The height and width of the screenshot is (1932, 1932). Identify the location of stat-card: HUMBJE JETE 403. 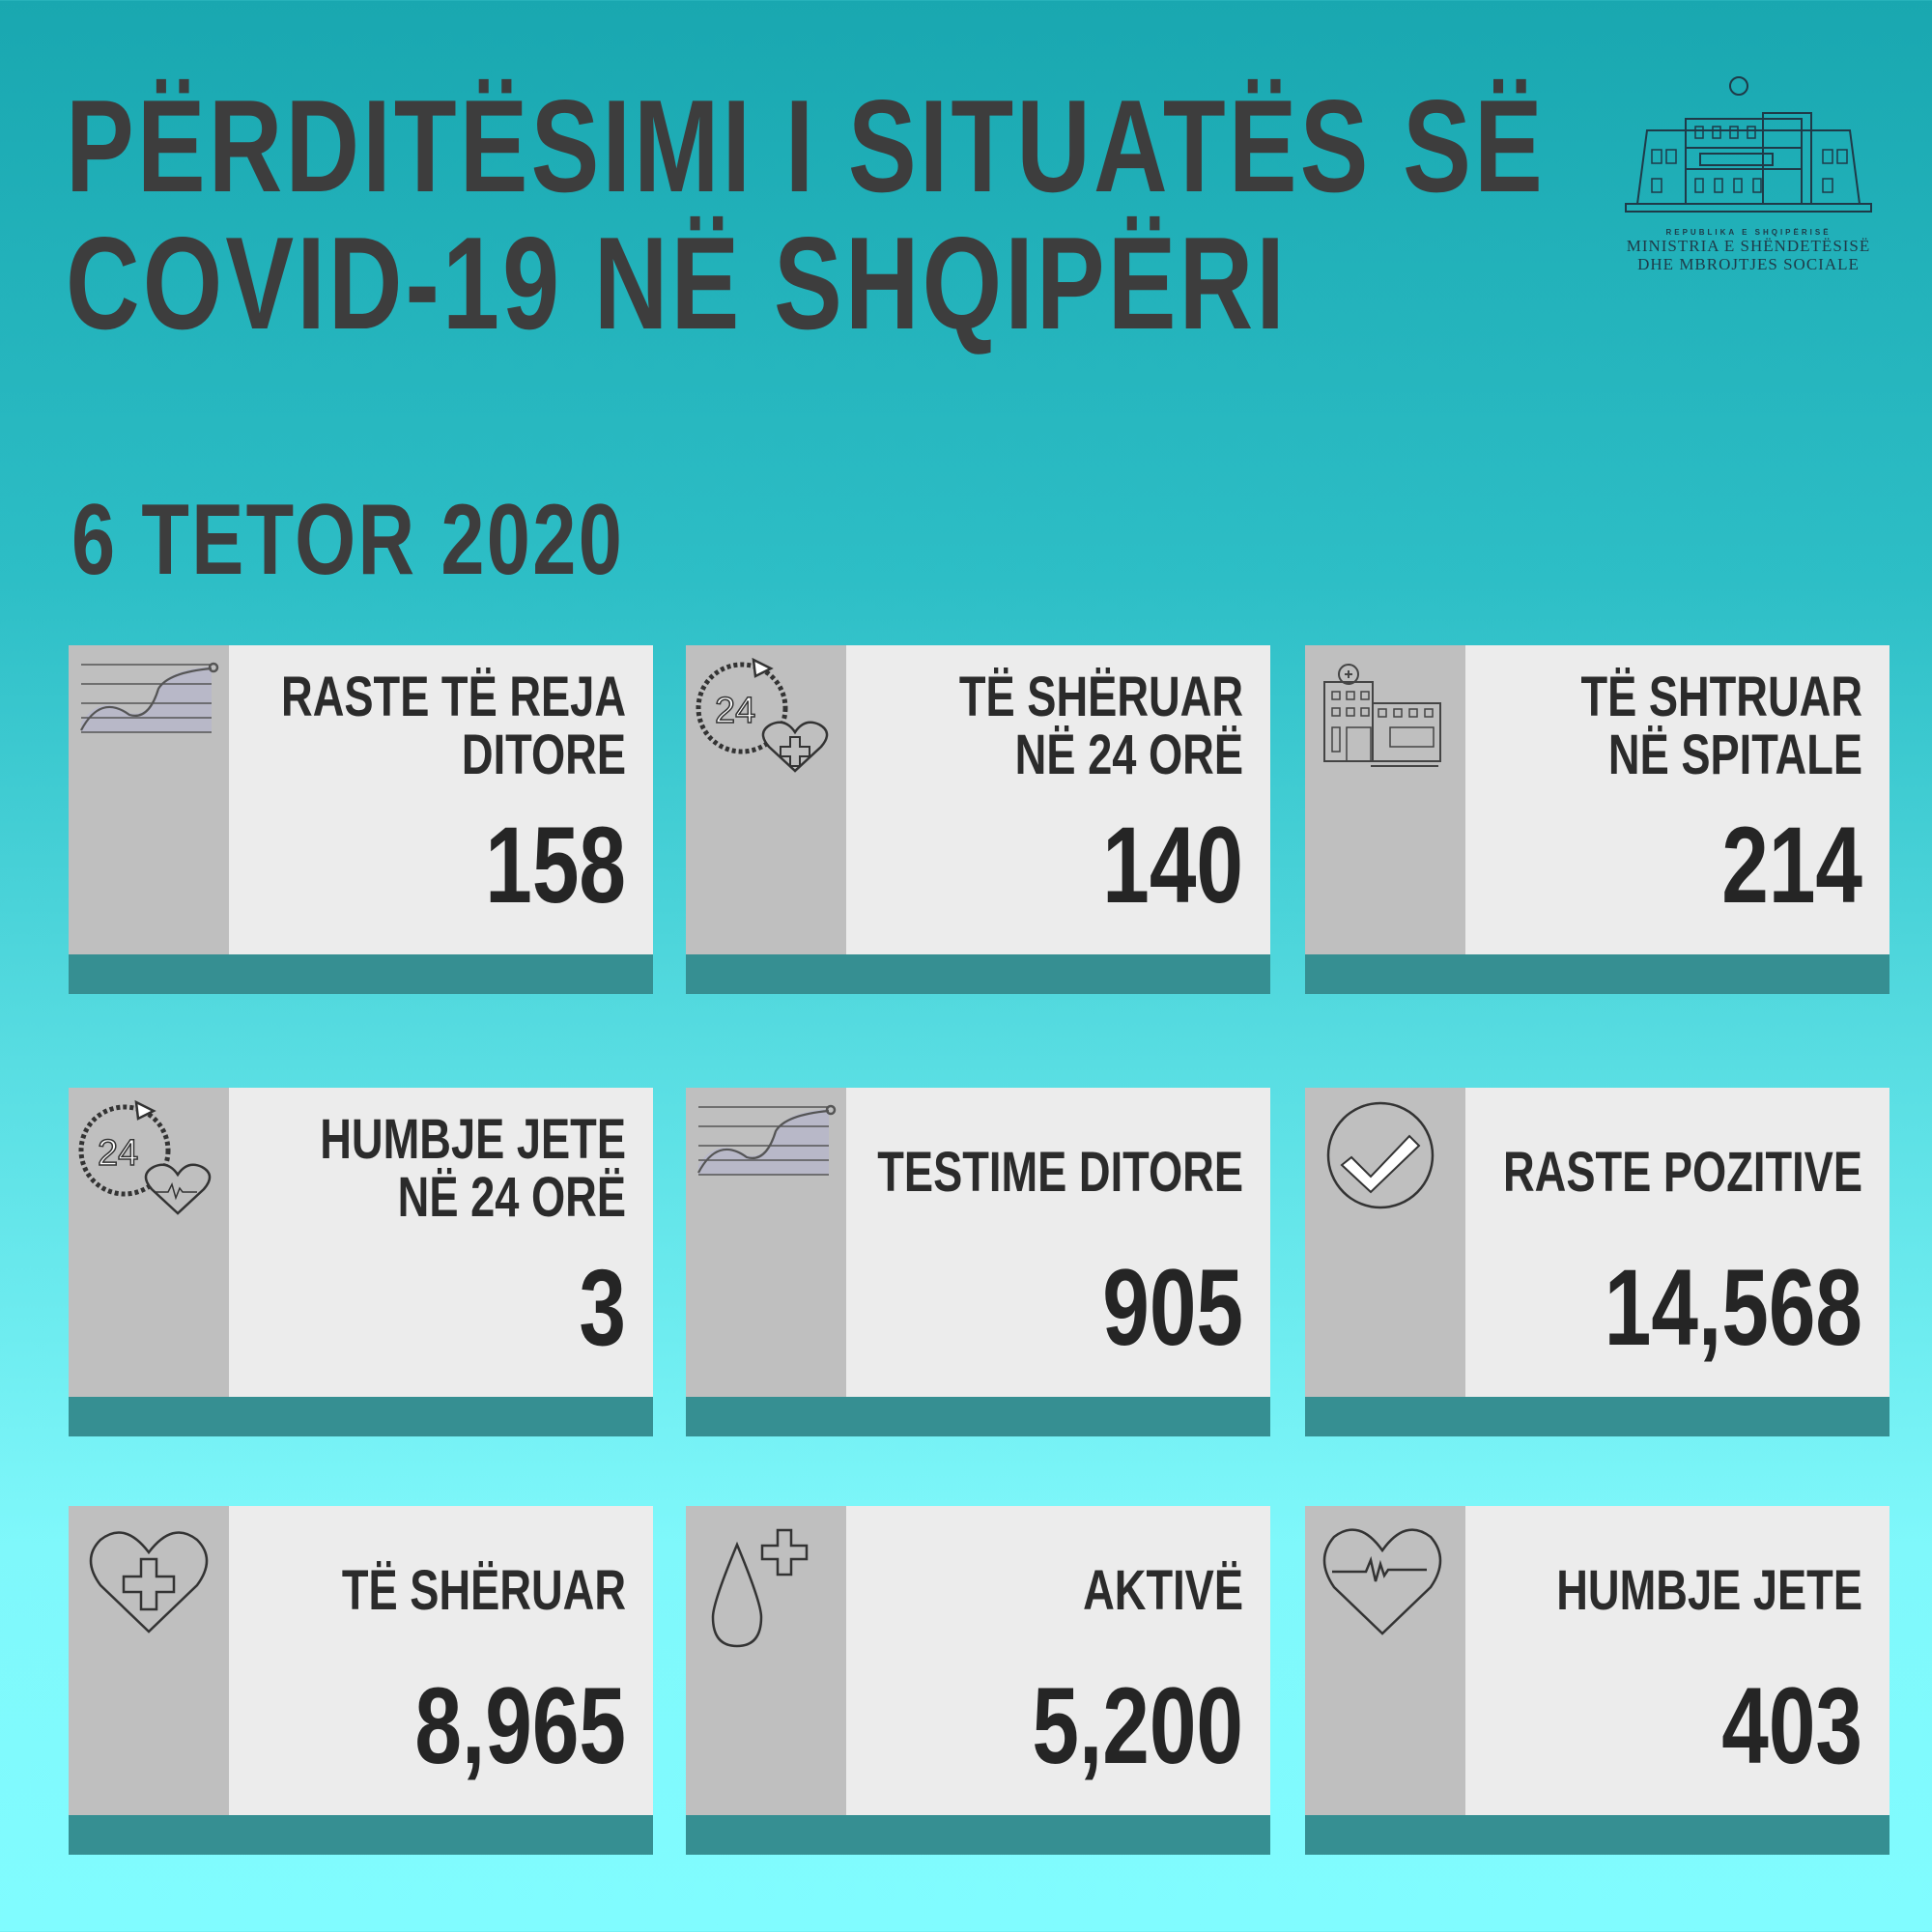
(1597, 1680).